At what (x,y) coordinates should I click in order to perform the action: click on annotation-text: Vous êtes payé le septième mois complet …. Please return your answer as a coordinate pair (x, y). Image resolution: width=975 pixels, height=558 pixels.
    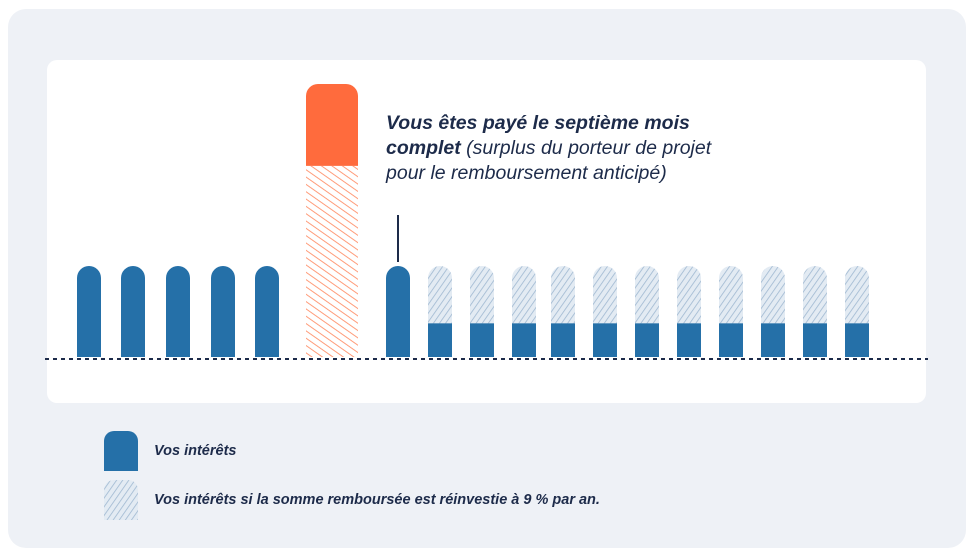
    Looking at the image, I should click on (551, 148).